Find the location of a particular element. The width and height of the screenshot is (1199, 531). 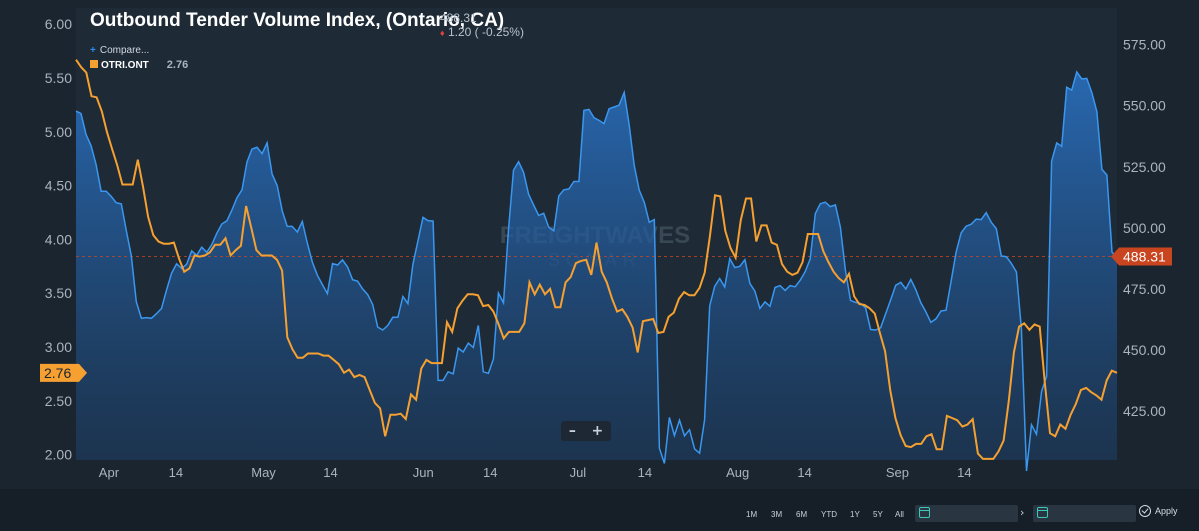

legend-item-otri: OTRI.ONT 2.76 is located at coordinates (139, 65).